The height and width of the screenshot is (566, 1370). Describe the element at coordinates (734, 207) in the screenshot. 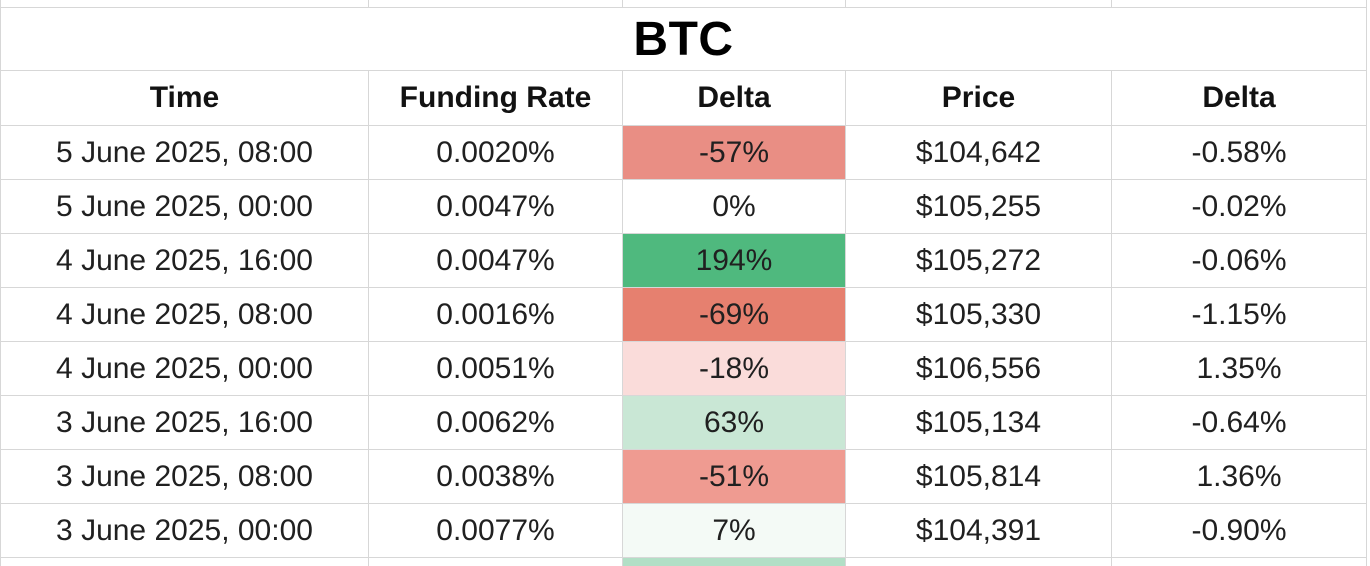

I see `funding-delta-cell: 0%` at that location.